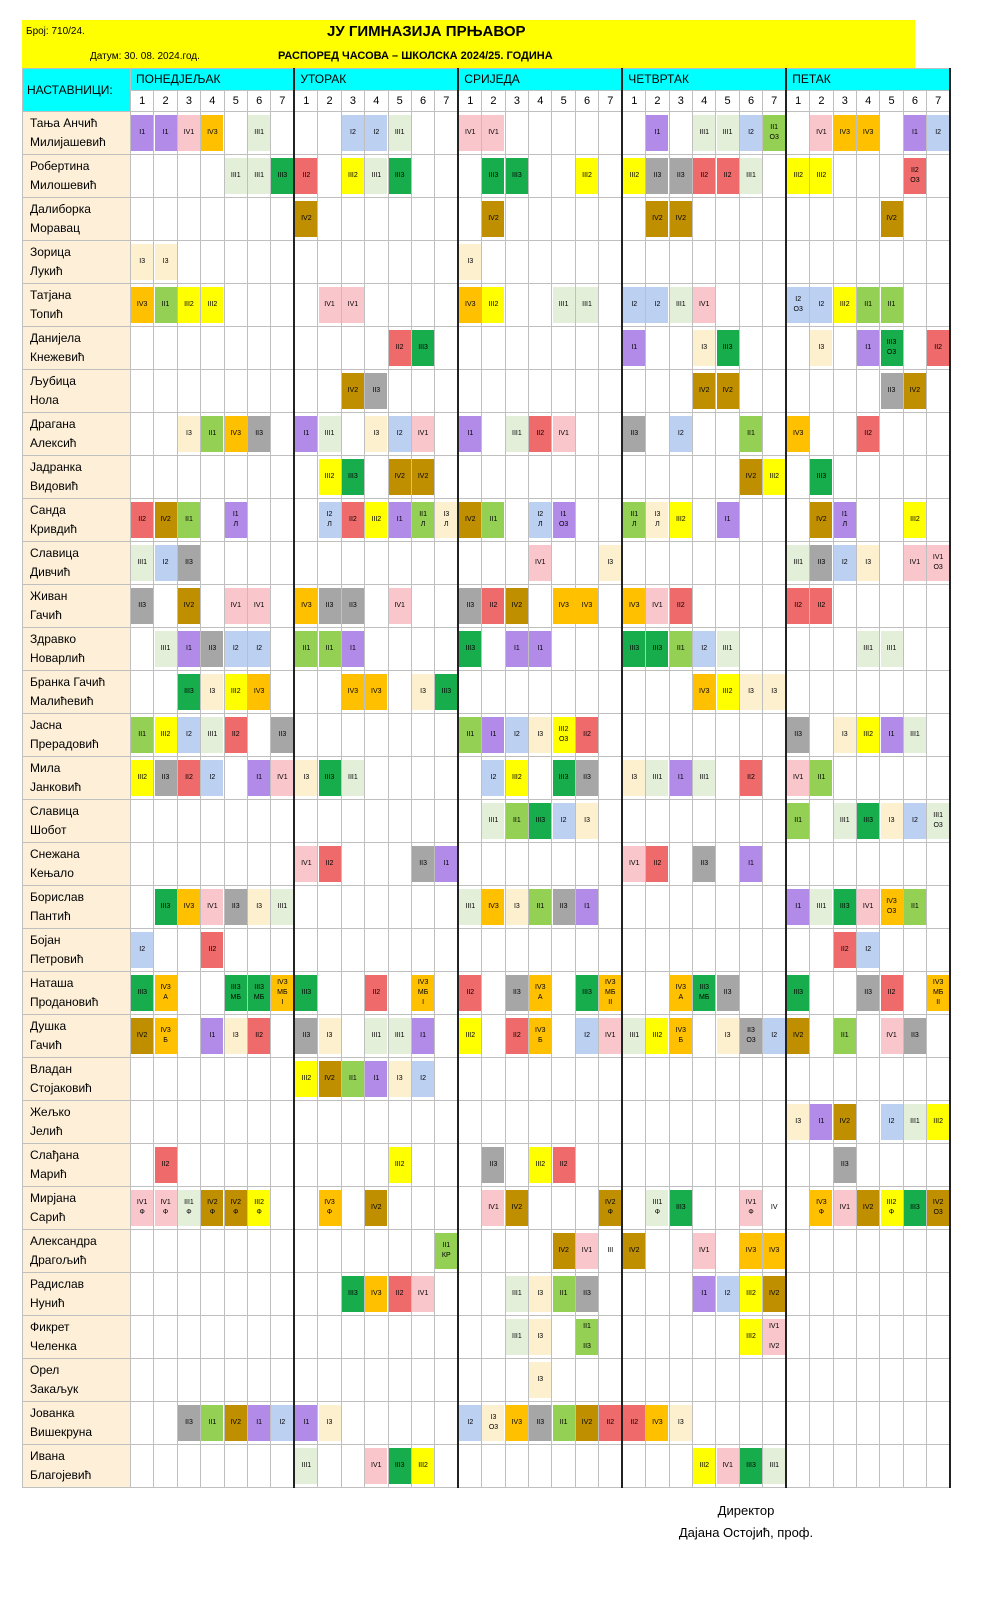 Image resolution: width=986 pixels, height=1600 pixels. Describe the element at coordinates (610, 1207) in the screenshot. I see `class-label: IV2 Ф` at that location.